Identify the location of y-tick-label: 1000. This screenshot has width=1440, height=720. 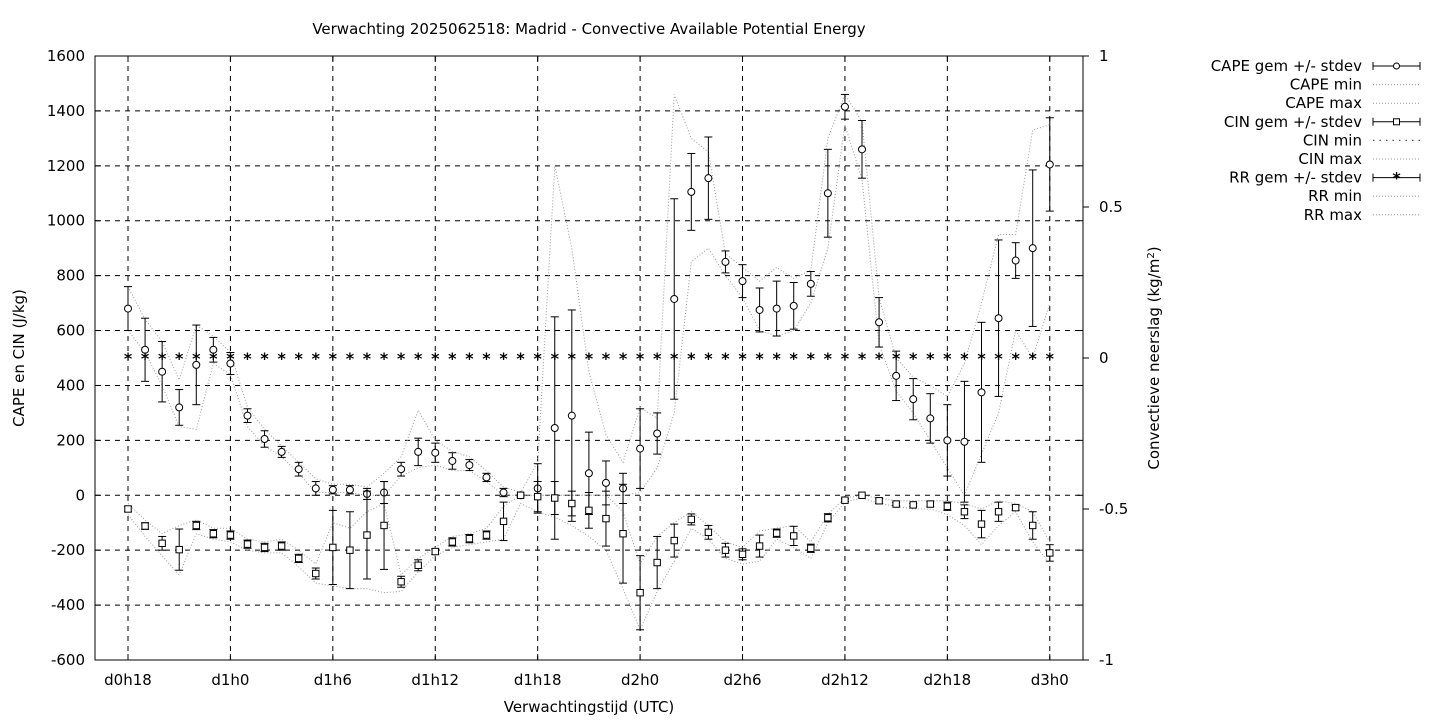
(66, 221).